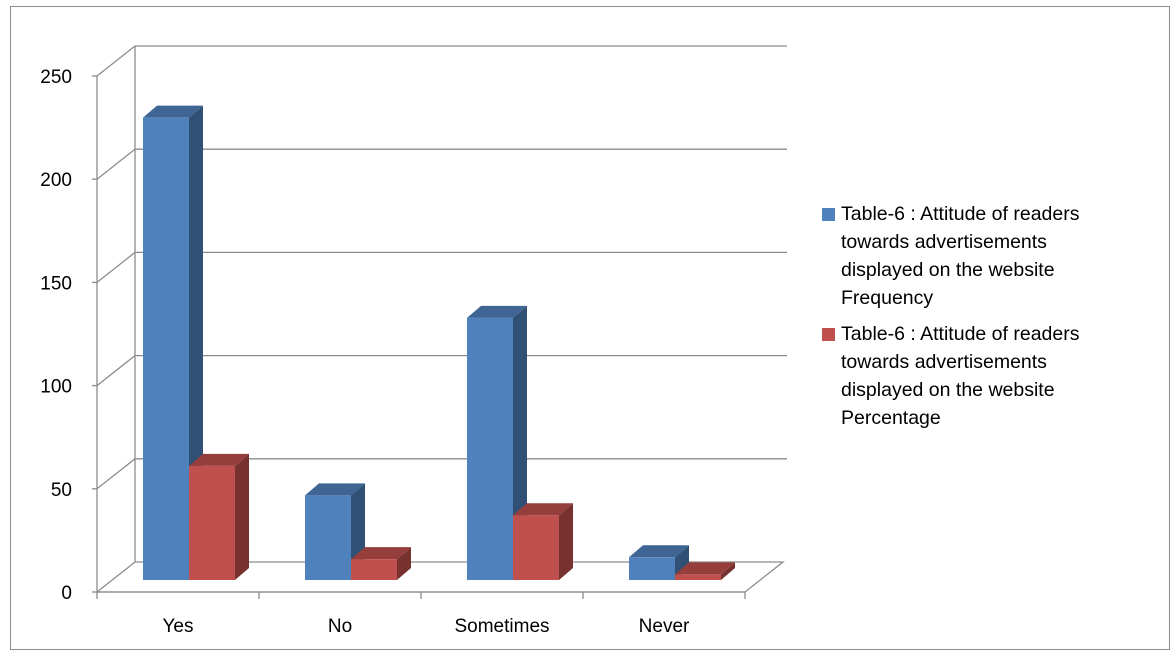 The width and height of the screenshot is (1176, 656). What do you see at coordinates (178, 626) in the screenshot?
I see `x-category-label: Yes` at bounding box center [178, 626].